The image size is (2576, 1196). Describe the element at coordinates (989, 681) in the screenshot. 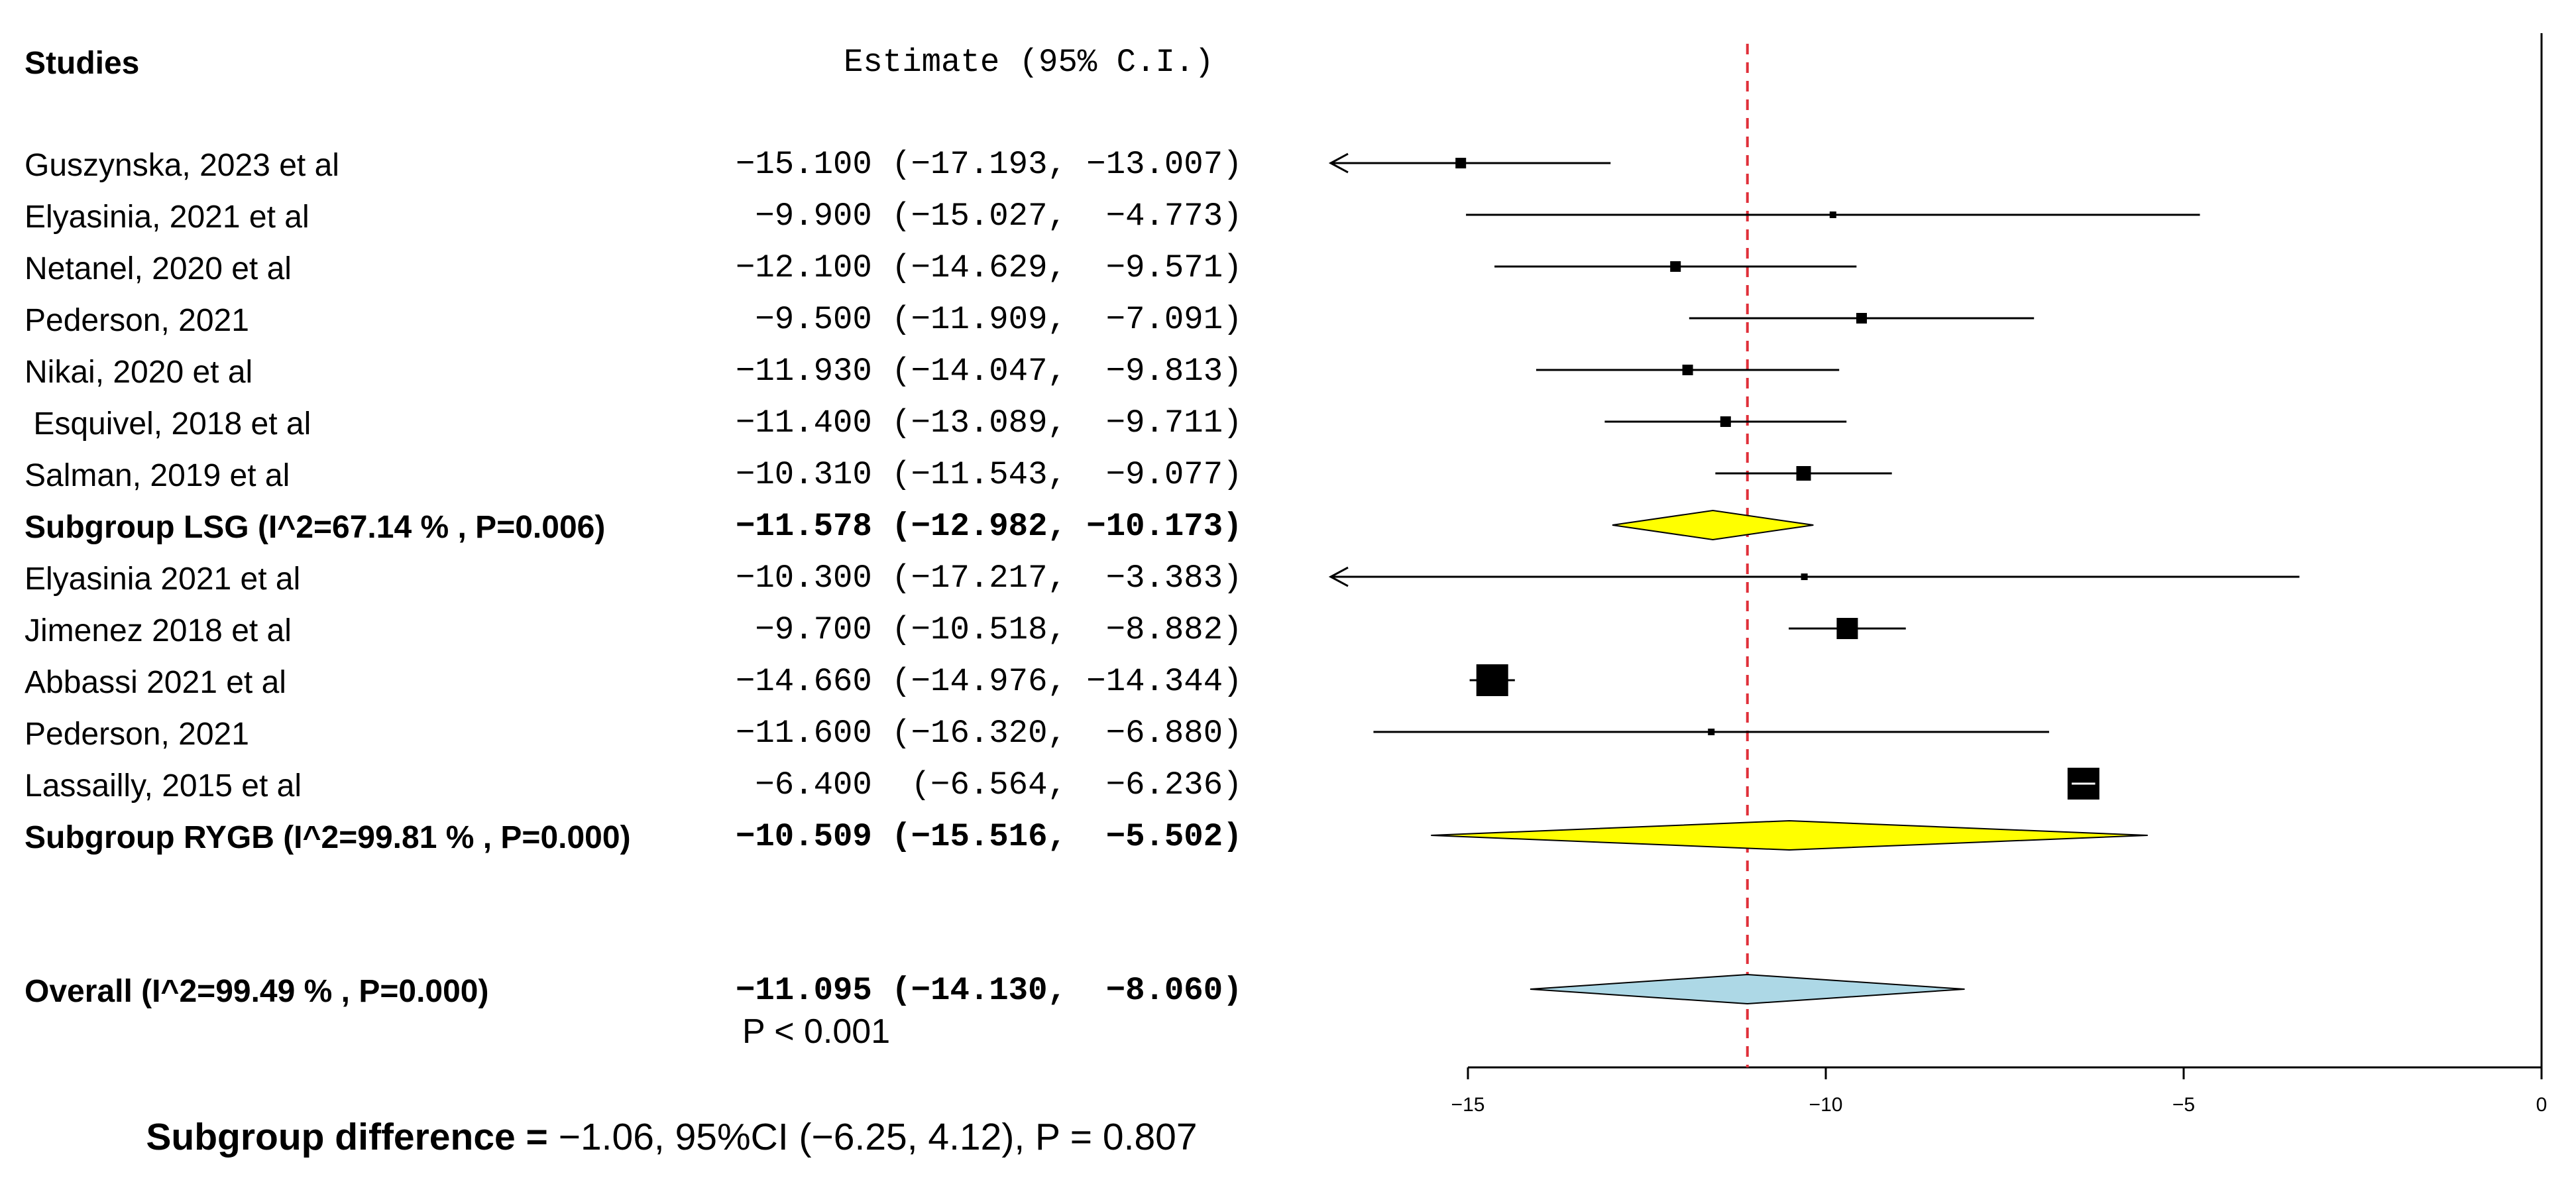

I see `study-estimate: −14.660 (−14.976, −14.344)` at that location.